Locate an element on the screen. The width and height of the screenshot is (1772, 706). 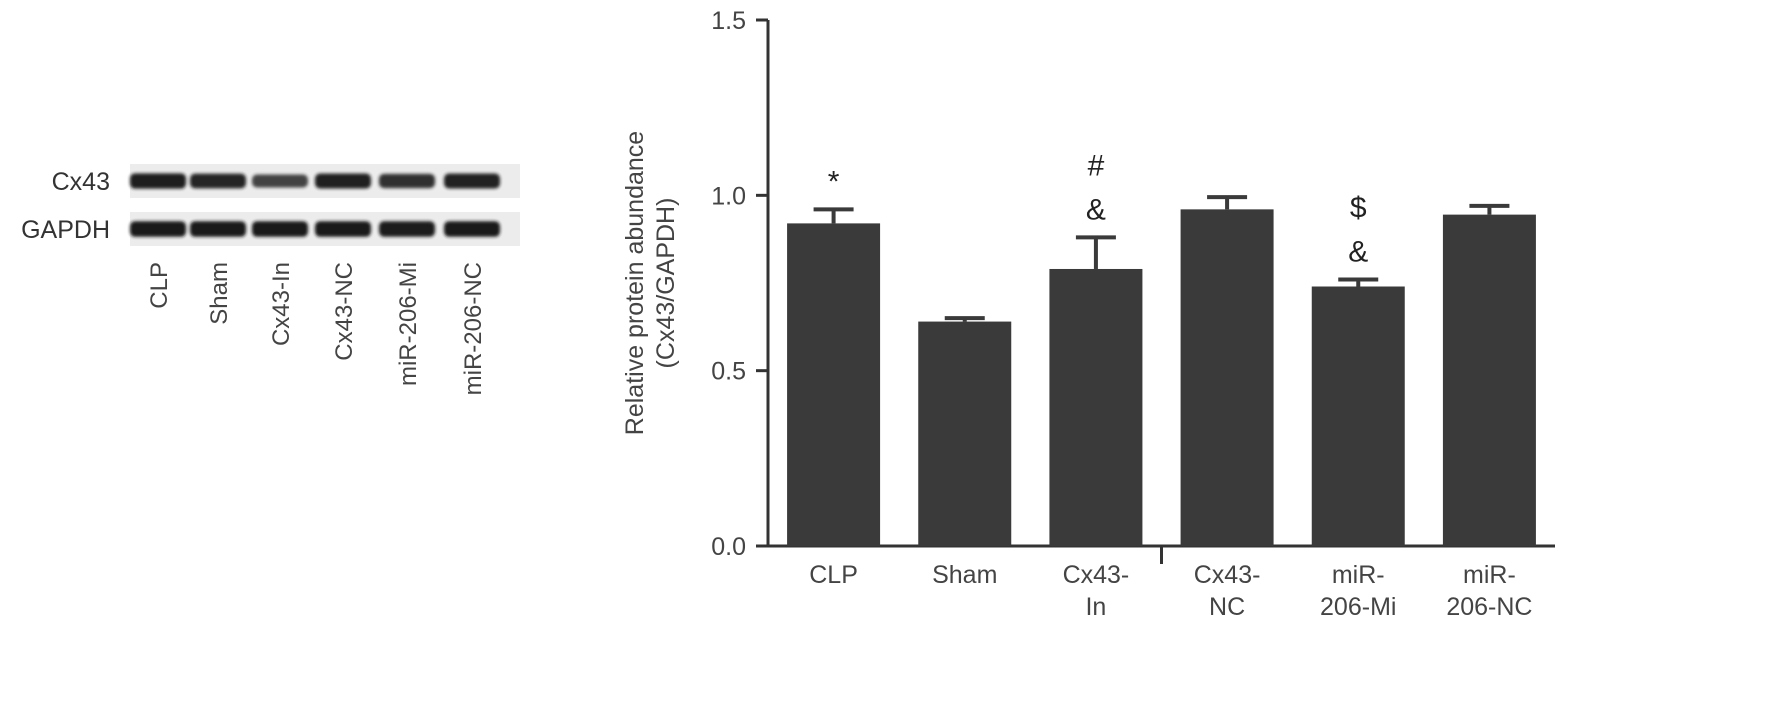
y-tick-label: 1.5 is located at coordinates (728, 21).